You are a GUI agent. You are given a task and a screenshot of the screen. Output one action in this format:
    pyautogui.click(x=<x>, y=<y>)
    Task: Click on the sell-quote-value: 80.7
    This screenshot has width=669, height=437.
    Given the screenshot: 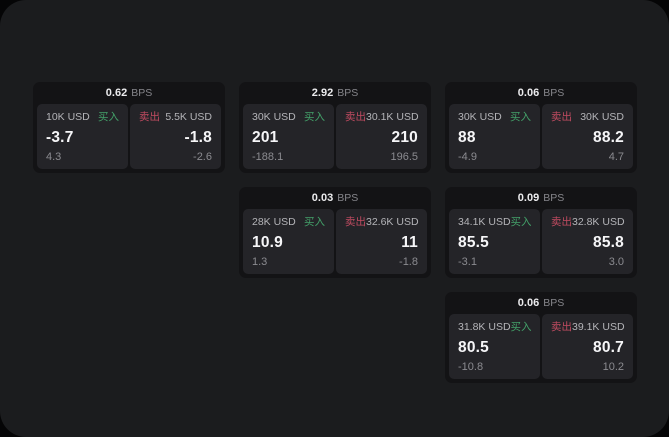 What is the action you would take?
    pyautogui.click(x=608, y=347)
    